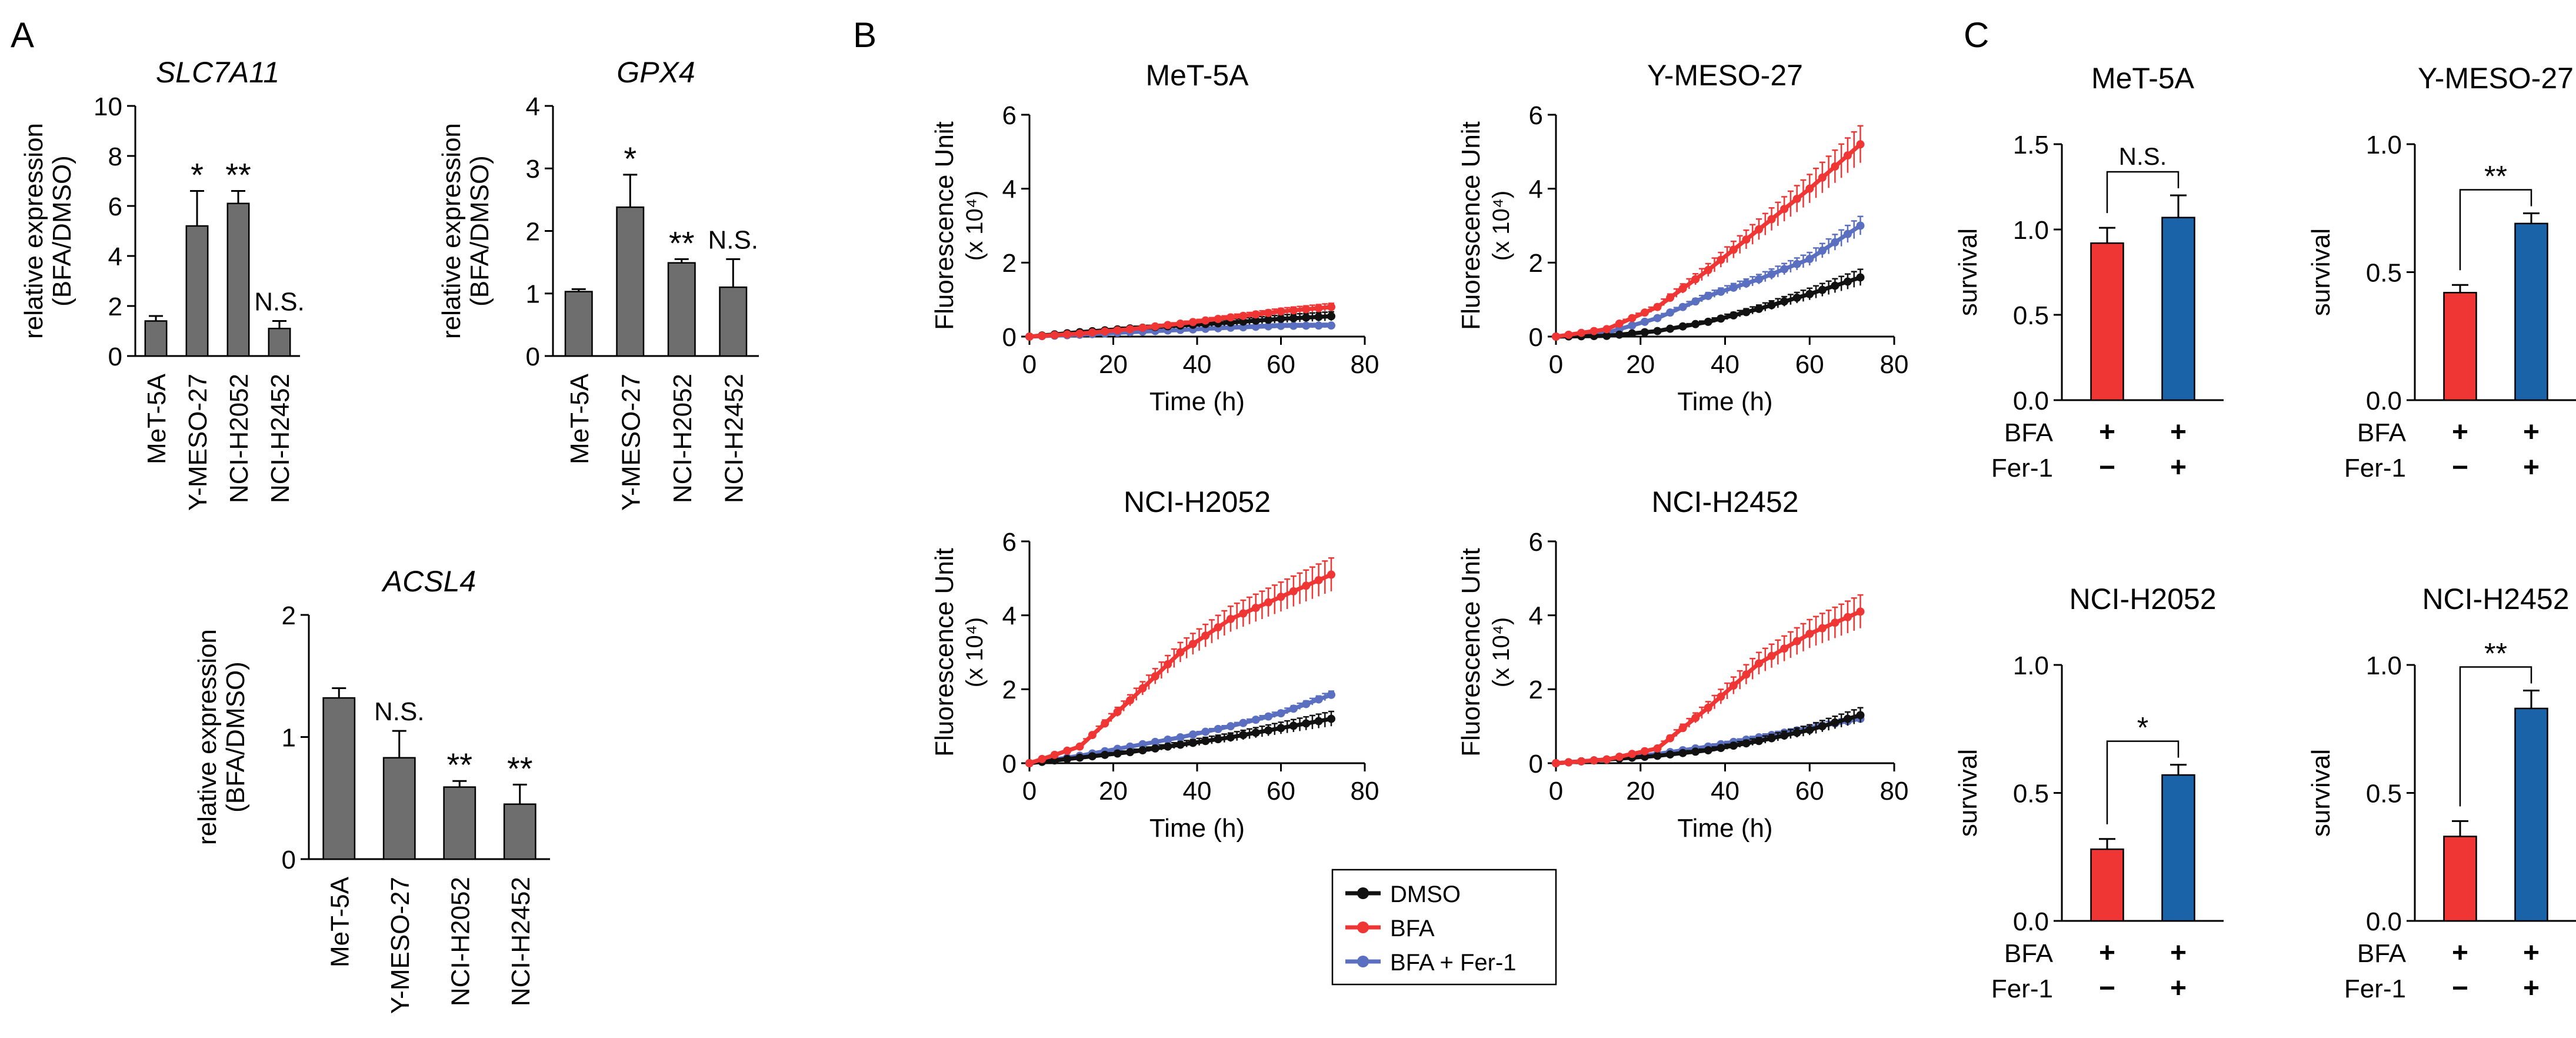  What do you see at coordinates (1363, 961) in the screenshot?
I see `legend-swatch-marker` at bounding box center [1363, 961].